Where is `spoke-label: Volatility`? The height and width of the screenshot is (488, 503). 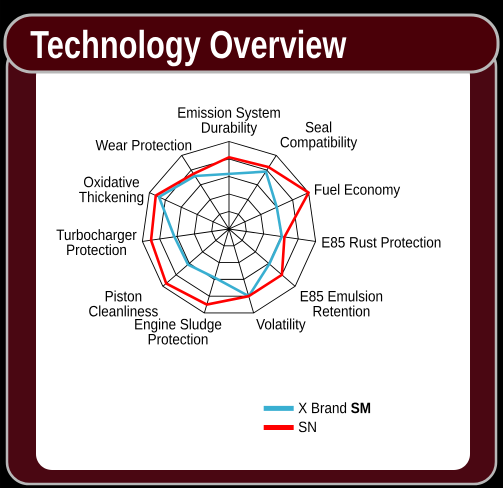
spoke-label: Volatility is located at coordinates (281, 325).